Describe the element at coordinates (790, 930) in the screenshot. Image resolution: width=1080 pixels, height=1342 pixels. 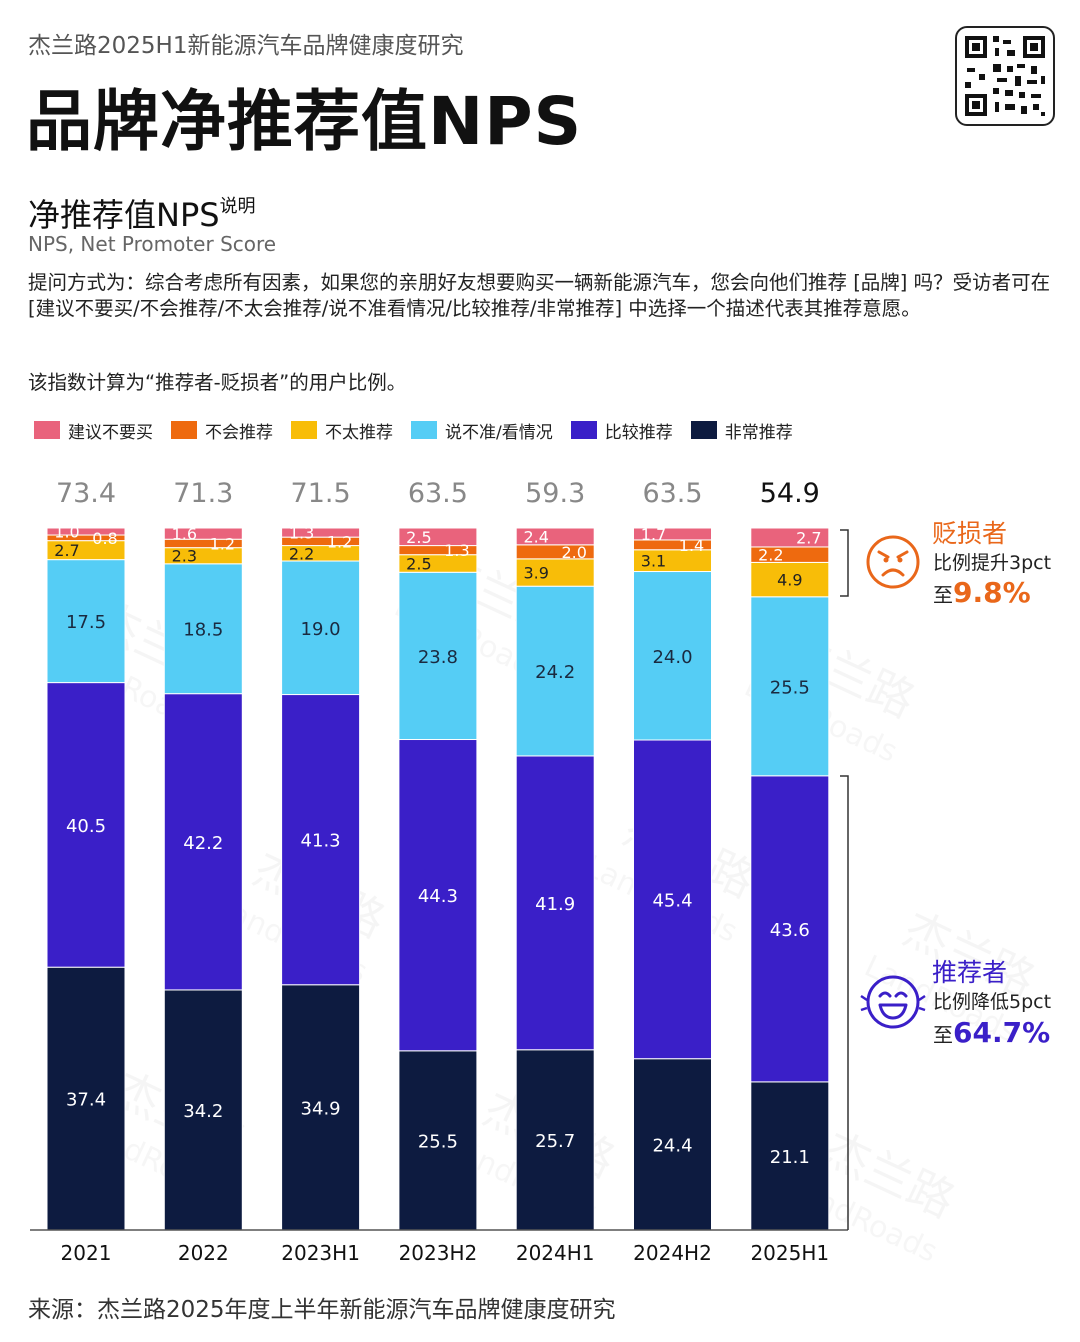
I see `data-label: 43.6` at that location.